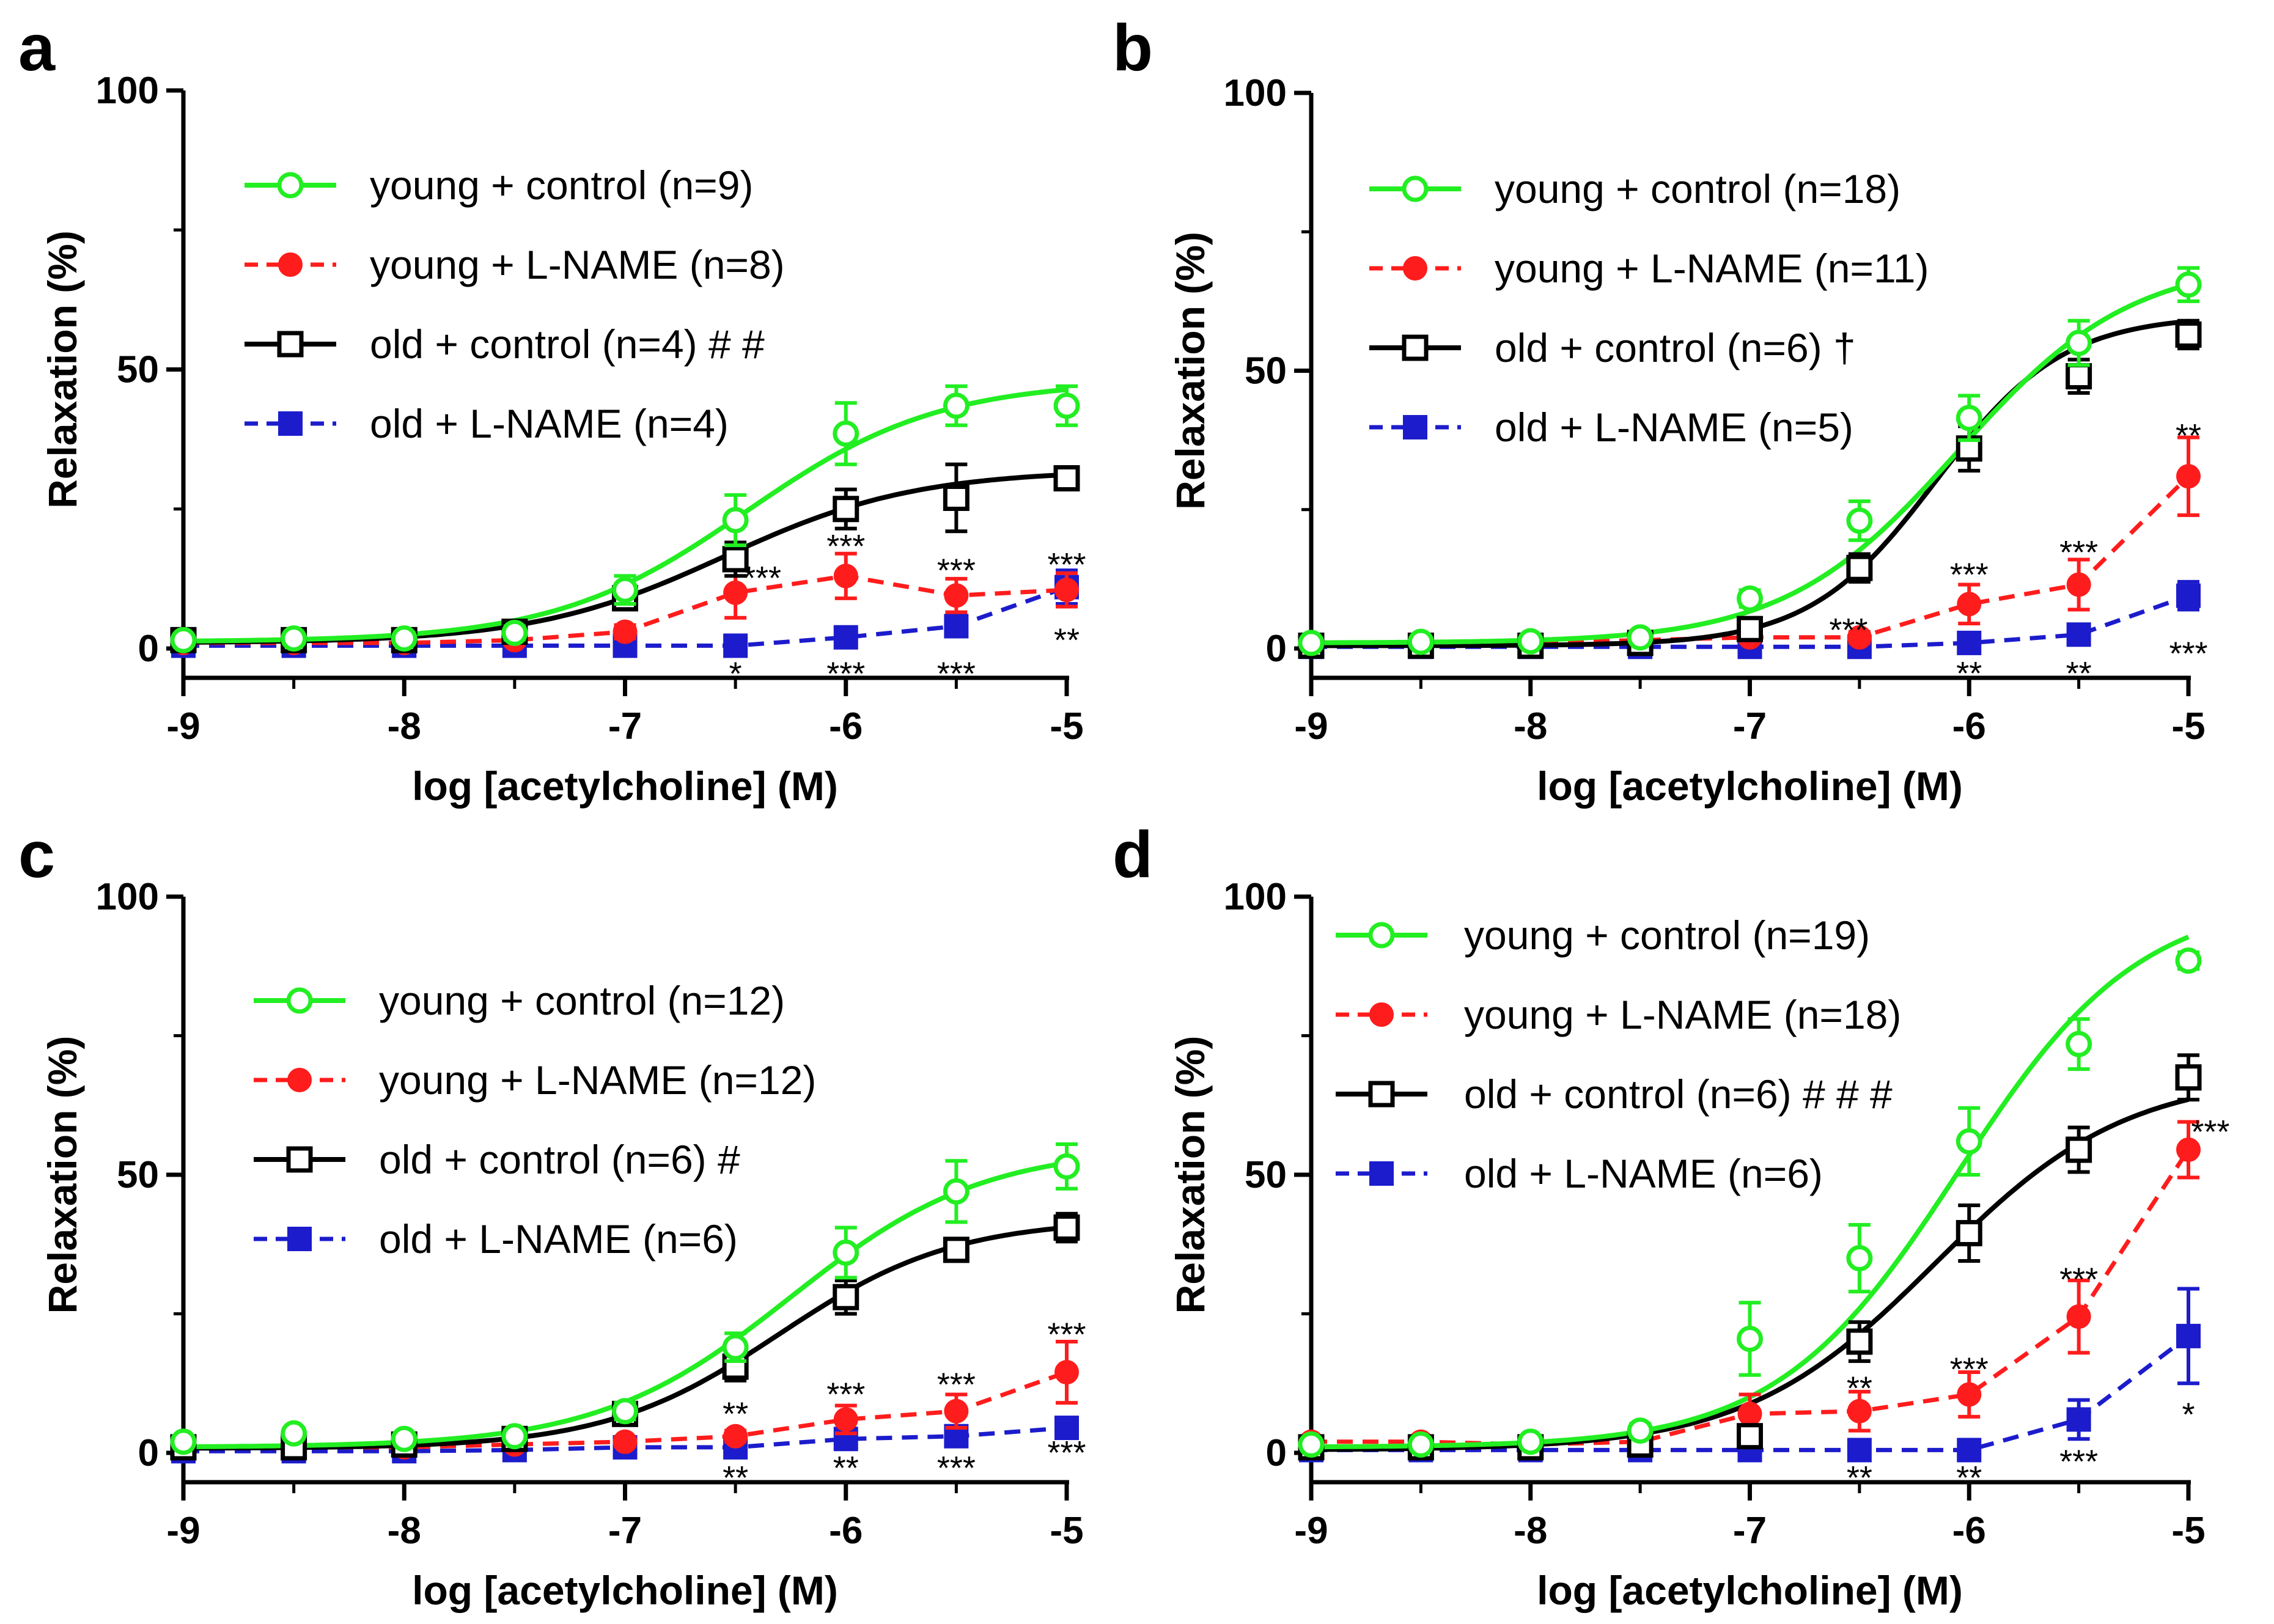 The height and width of the screenshot is (1624, 2274). What do you see at coordinates (1266, 371) in the screenshot?
I see `y-tick-label: 50` at bounding box center [1266, 371].